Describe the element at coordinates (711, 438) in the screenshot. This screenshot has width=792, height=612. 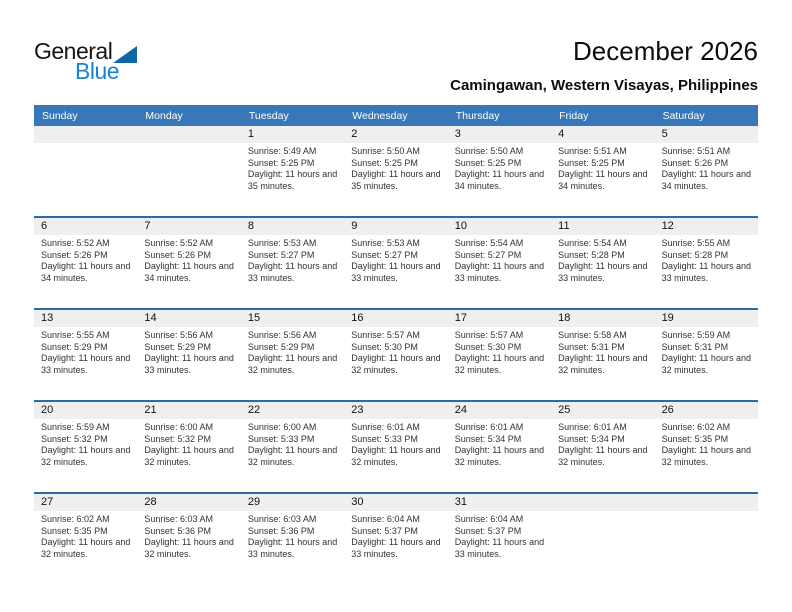
I see `sunset-text-value: 5:35 PM` at that location.